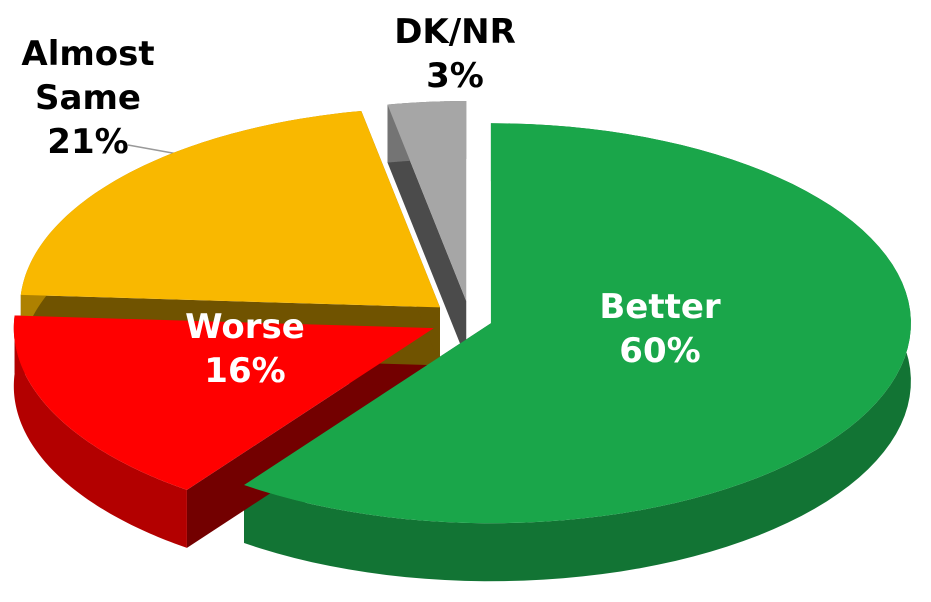 The image size is (931, 602). I want to click on value-label: 60%, so click(659, 351).